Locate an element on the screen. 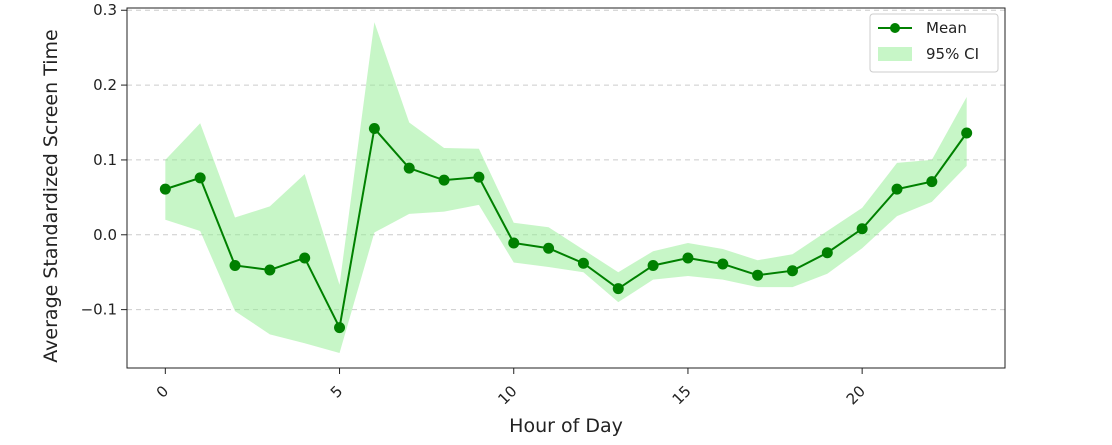 The width and height of the screenshot is (1112, 445). y-axis-ticks: −0.1 0.0 0.1 0.2 0.3 is located at coordinates (104, 160).